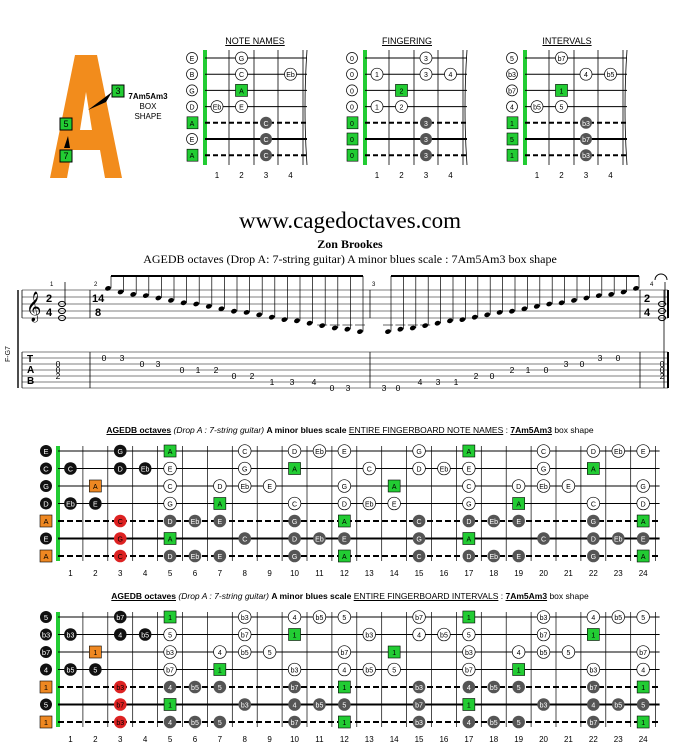  What do you see at coordinates (352, 140) in the screenshot?
I see `open-label: 0` at bounding box center [352, 140].